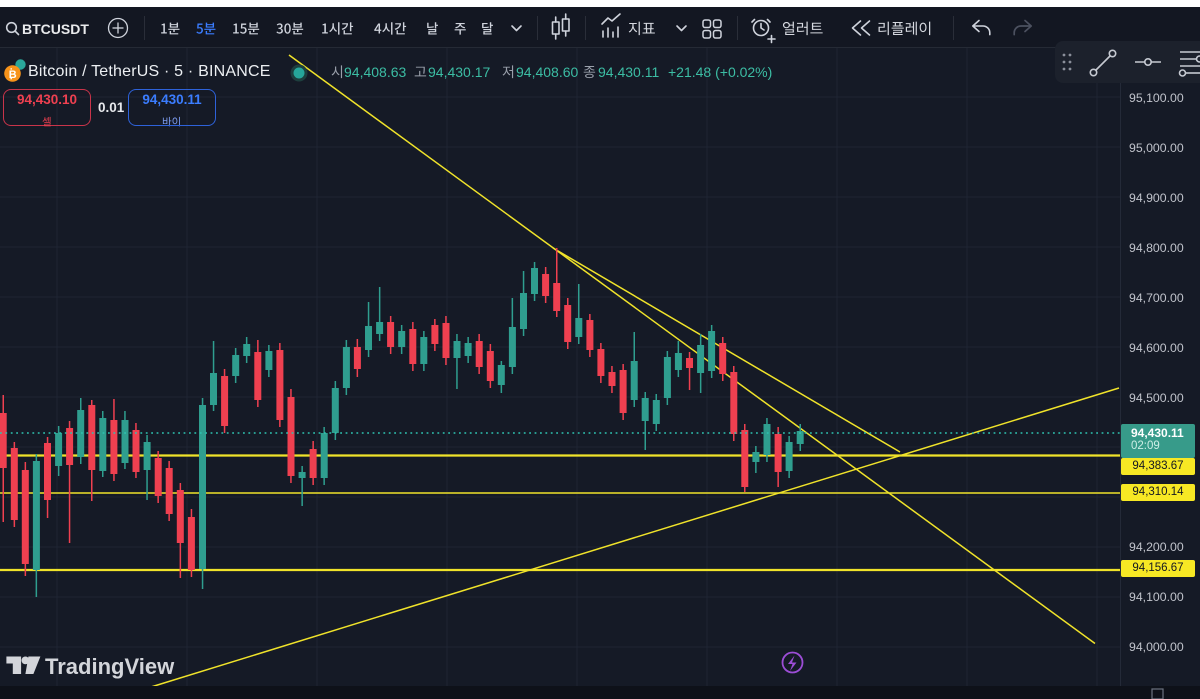 The width and height of the screenshot is (1200, 699). What do you see at coordinates (110, 666) in the screenshot?
I see `svg-text: TradingView` at bounding box center [110, 666].